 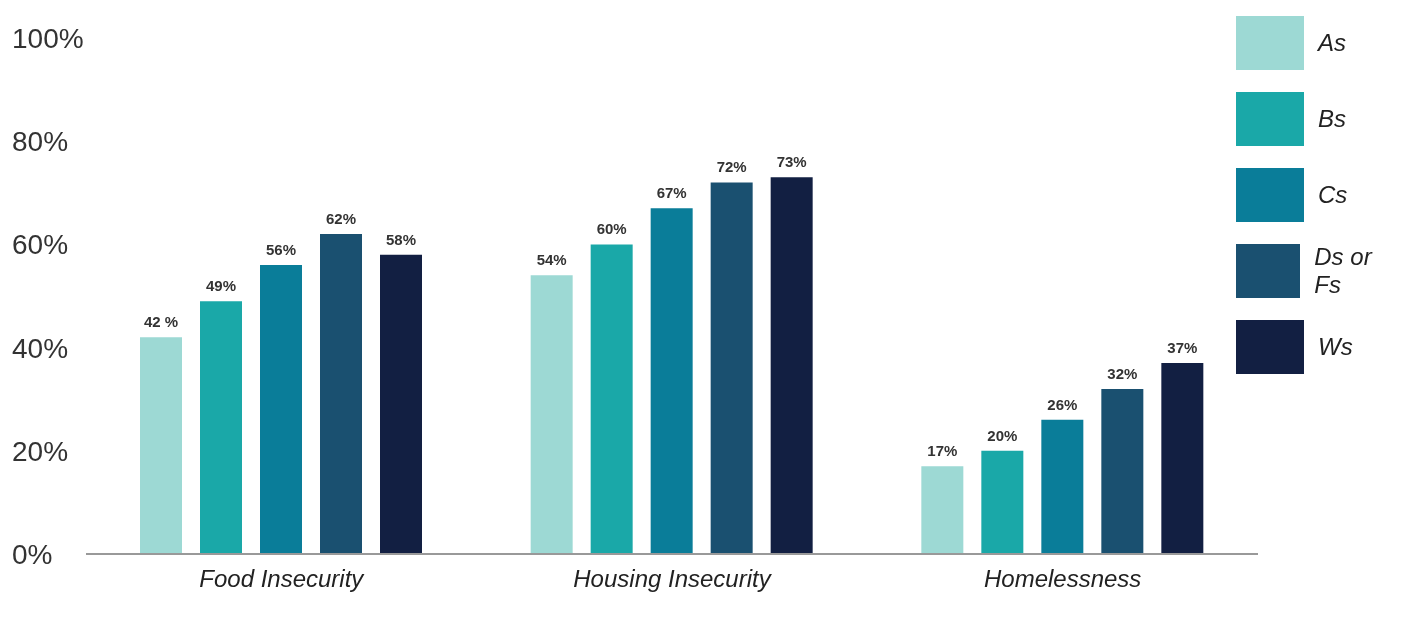 What do you see at coordinates (1335, 347) in the screenshot?
I see `legend-label: Ws` at bounding box center [1335, 347].